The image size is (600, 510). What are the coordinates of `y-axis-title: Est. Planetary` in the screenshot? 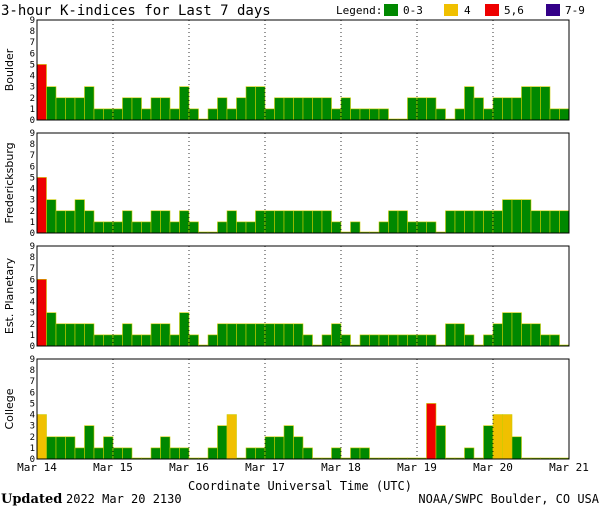 It's located at (9, 295).